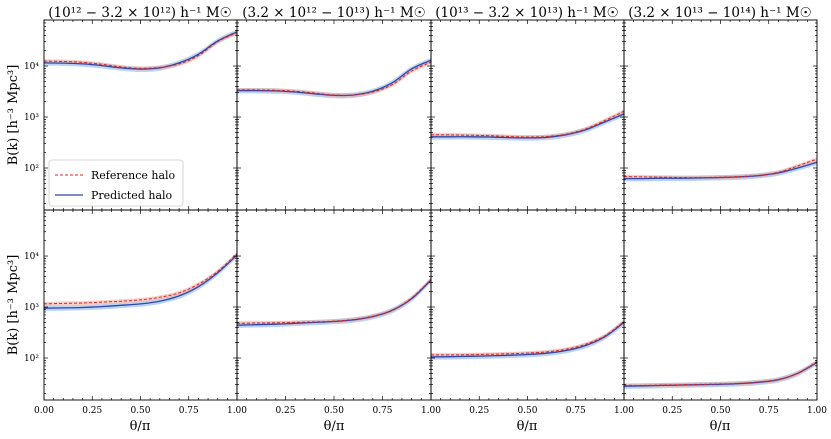 Image resolution: width=831 pixels, height=439 pixels. Describe the element at coordinates (13, 210) in the screenshot. I see `y-axis-labels: B(k) [h⁻³ Mpc³] B(k) [h⁻³ Mpc³]` at that location.